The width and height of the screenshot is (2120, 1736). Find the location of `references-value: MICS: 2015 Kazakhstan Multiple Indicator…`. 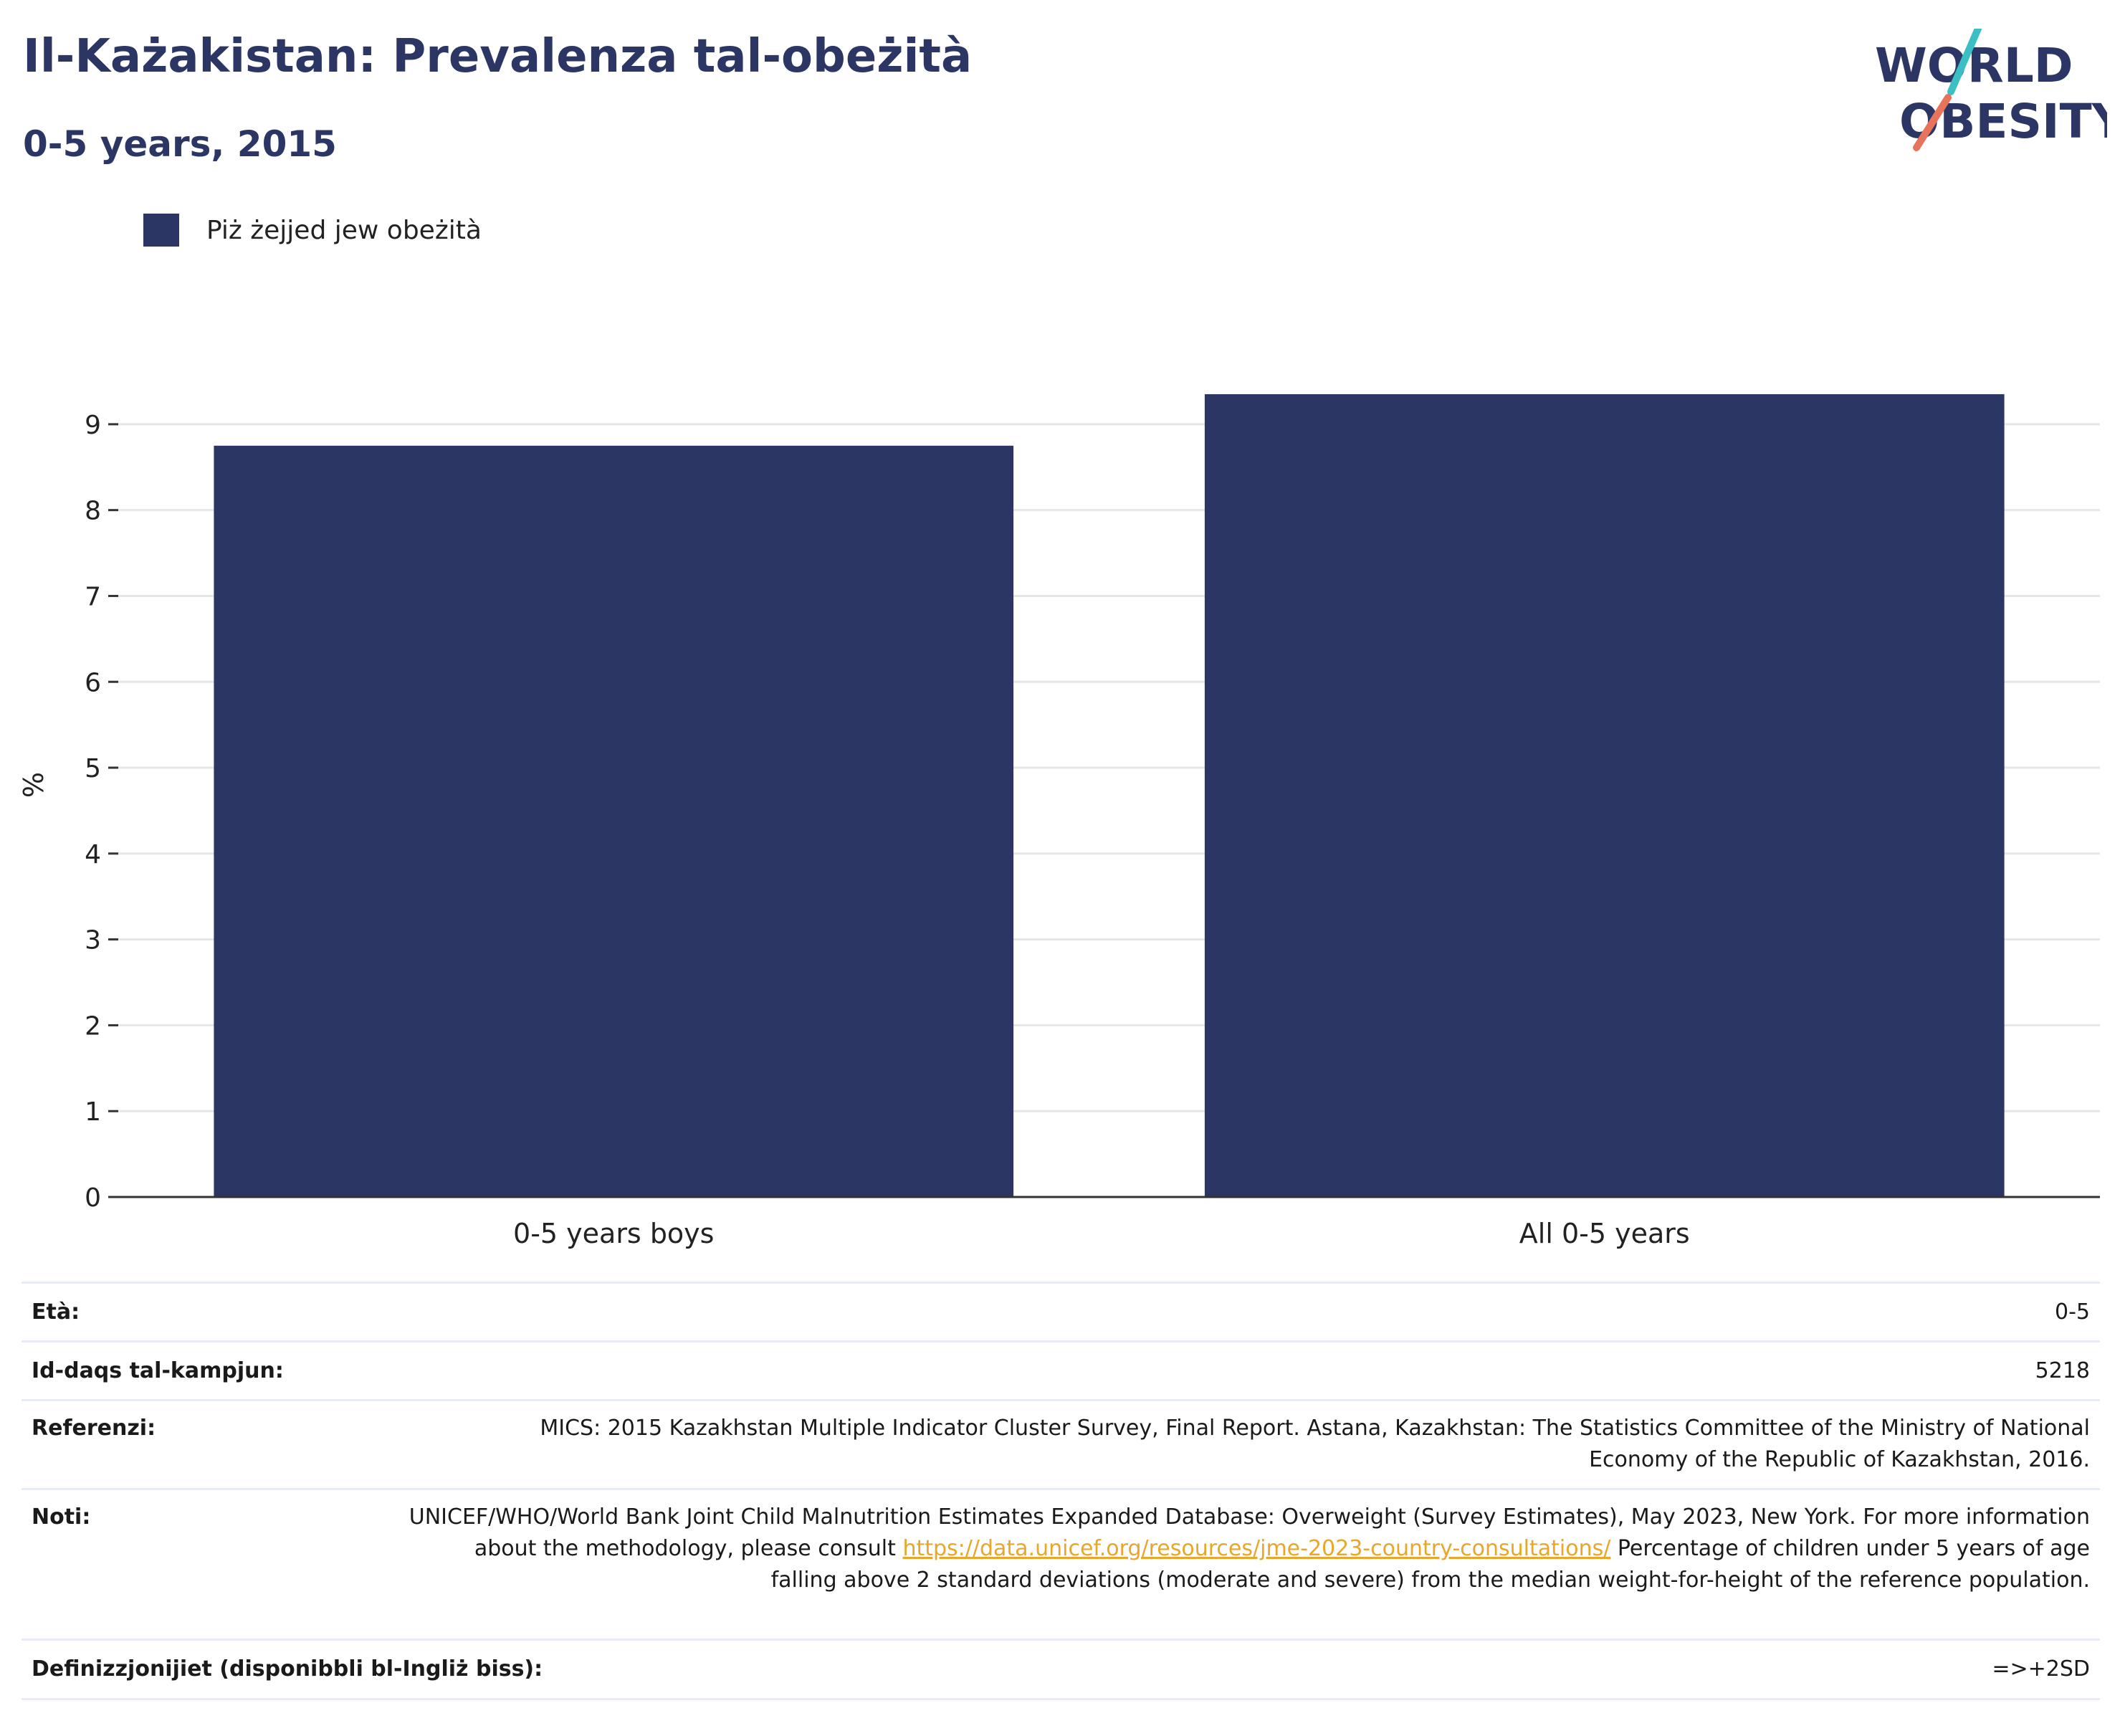

references-value: MICS: 2015 Kazakhstan Multiple Indicator… is located at coordinates (1315, 1444).